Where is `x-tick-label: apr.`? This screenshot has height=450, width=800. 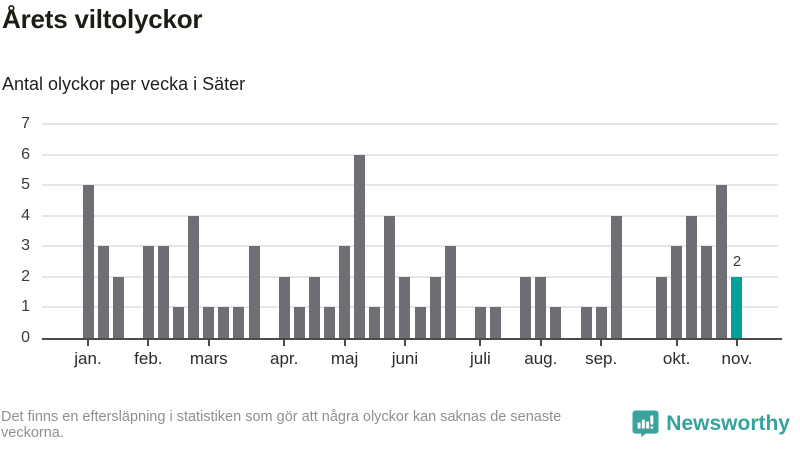 x-tick-label: apr. is located at coordinates (284, 358).